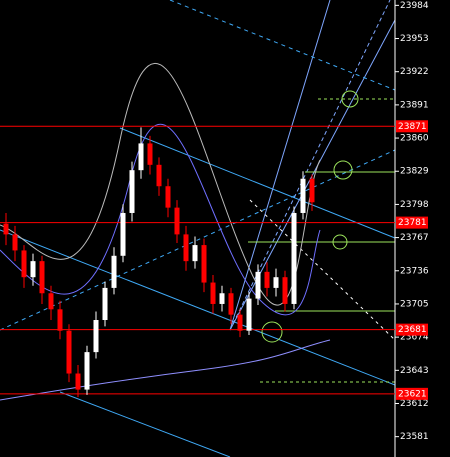 This screenshot has height=457, width=450. Describe the element at coordinates (414, 371) in the screenshot. I see `y-tick-label: 23643` at that location.